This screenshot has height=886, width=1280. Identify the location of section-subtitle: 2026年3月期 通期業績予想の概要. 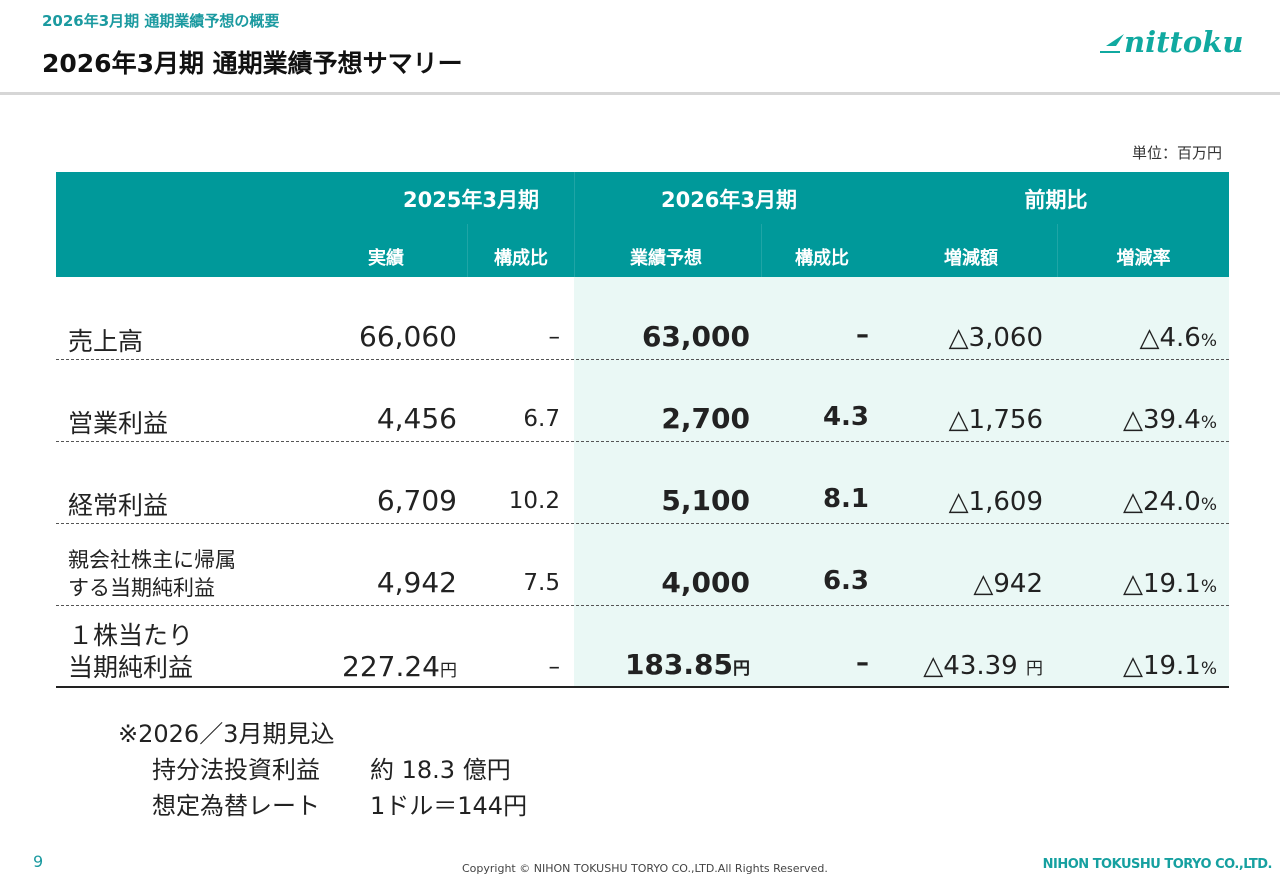
(161, 21).